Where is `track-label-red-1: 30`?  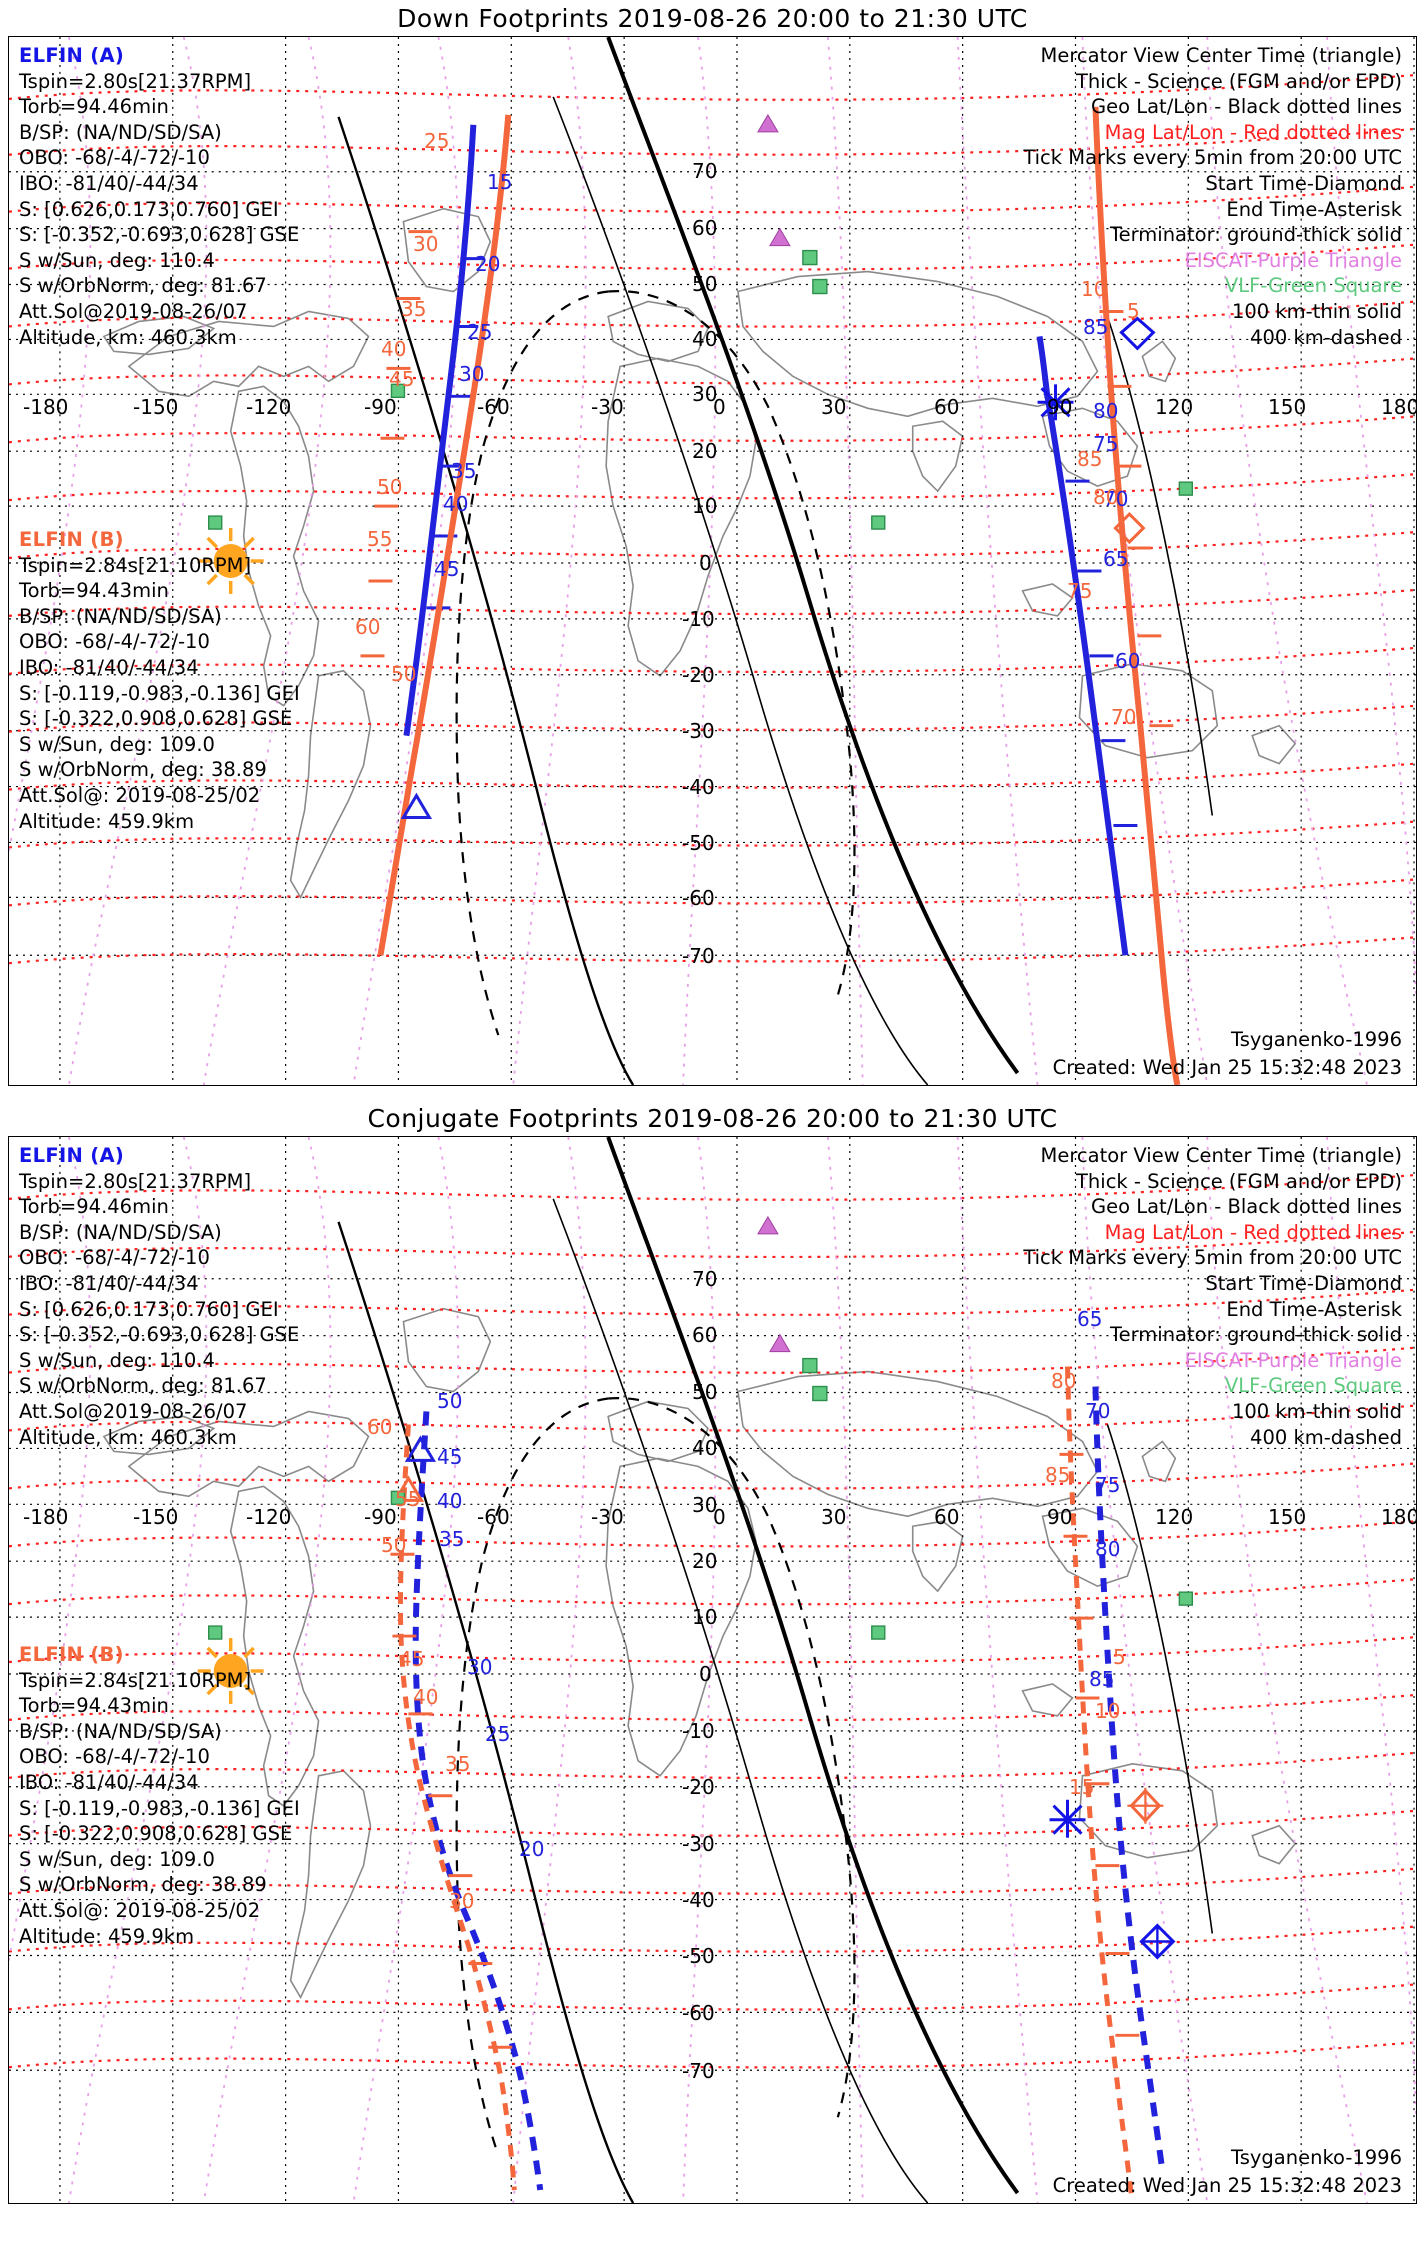
track-label-red-1: 30 is located at coordinates (426, 244).